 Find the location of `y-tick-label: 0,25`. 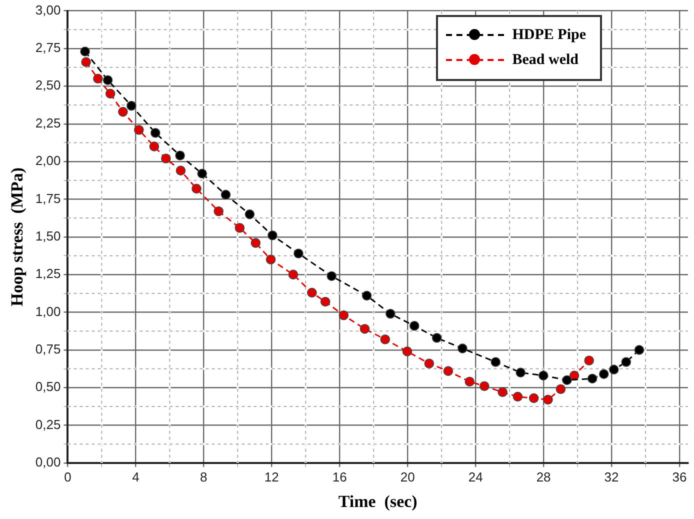

y-tick-label: 0,25 is located at coordinates (48, 424).